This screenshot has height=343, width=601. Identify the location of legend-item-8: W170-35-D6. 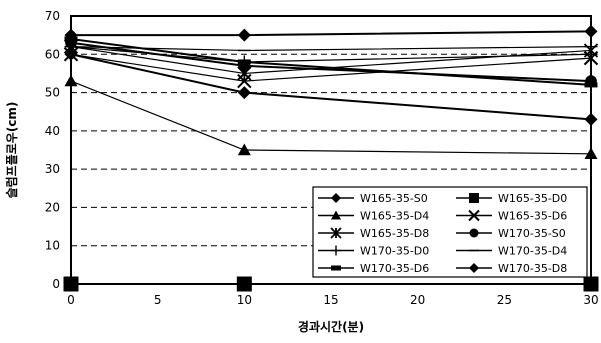
(373, 268).